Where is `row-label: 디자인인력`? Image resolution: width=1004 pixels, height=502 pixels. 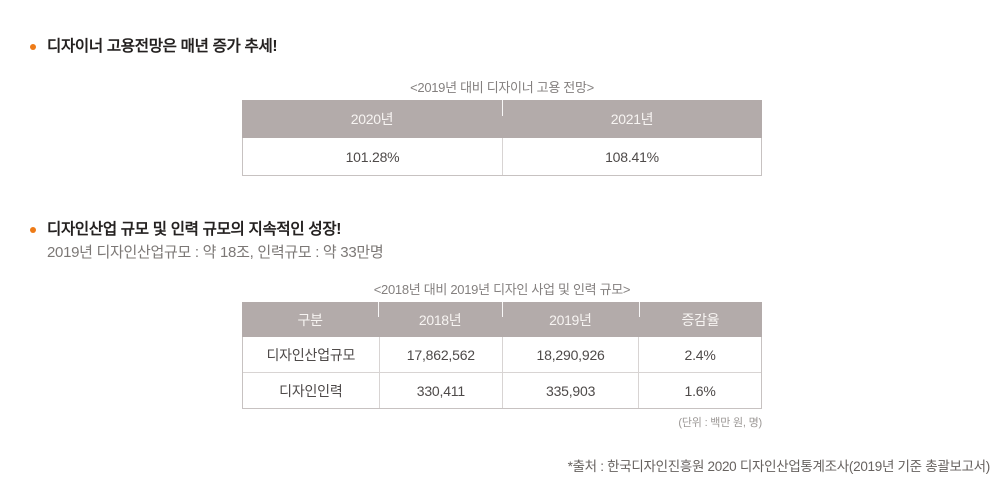
row-label: 디자인인력 is located at coordinates (311, 390).